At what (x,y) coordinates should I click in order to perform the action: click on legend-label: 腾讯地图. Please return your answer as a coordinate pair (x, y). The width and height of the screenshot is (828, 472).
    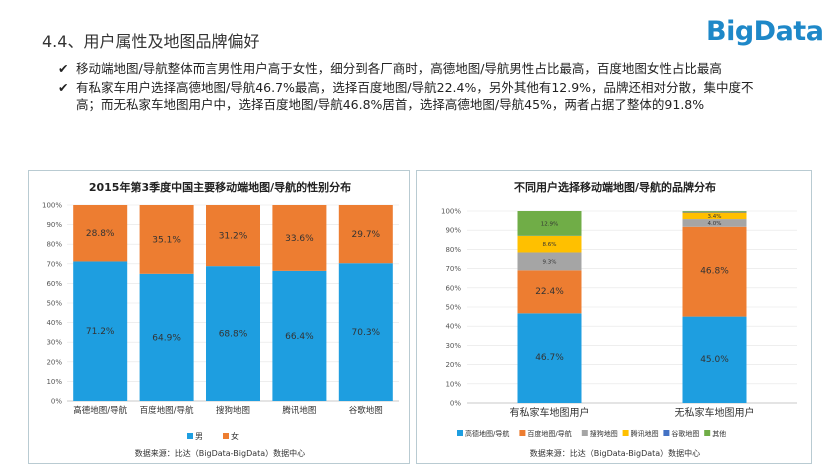
    Looking at the image, I should click on (645, 433).